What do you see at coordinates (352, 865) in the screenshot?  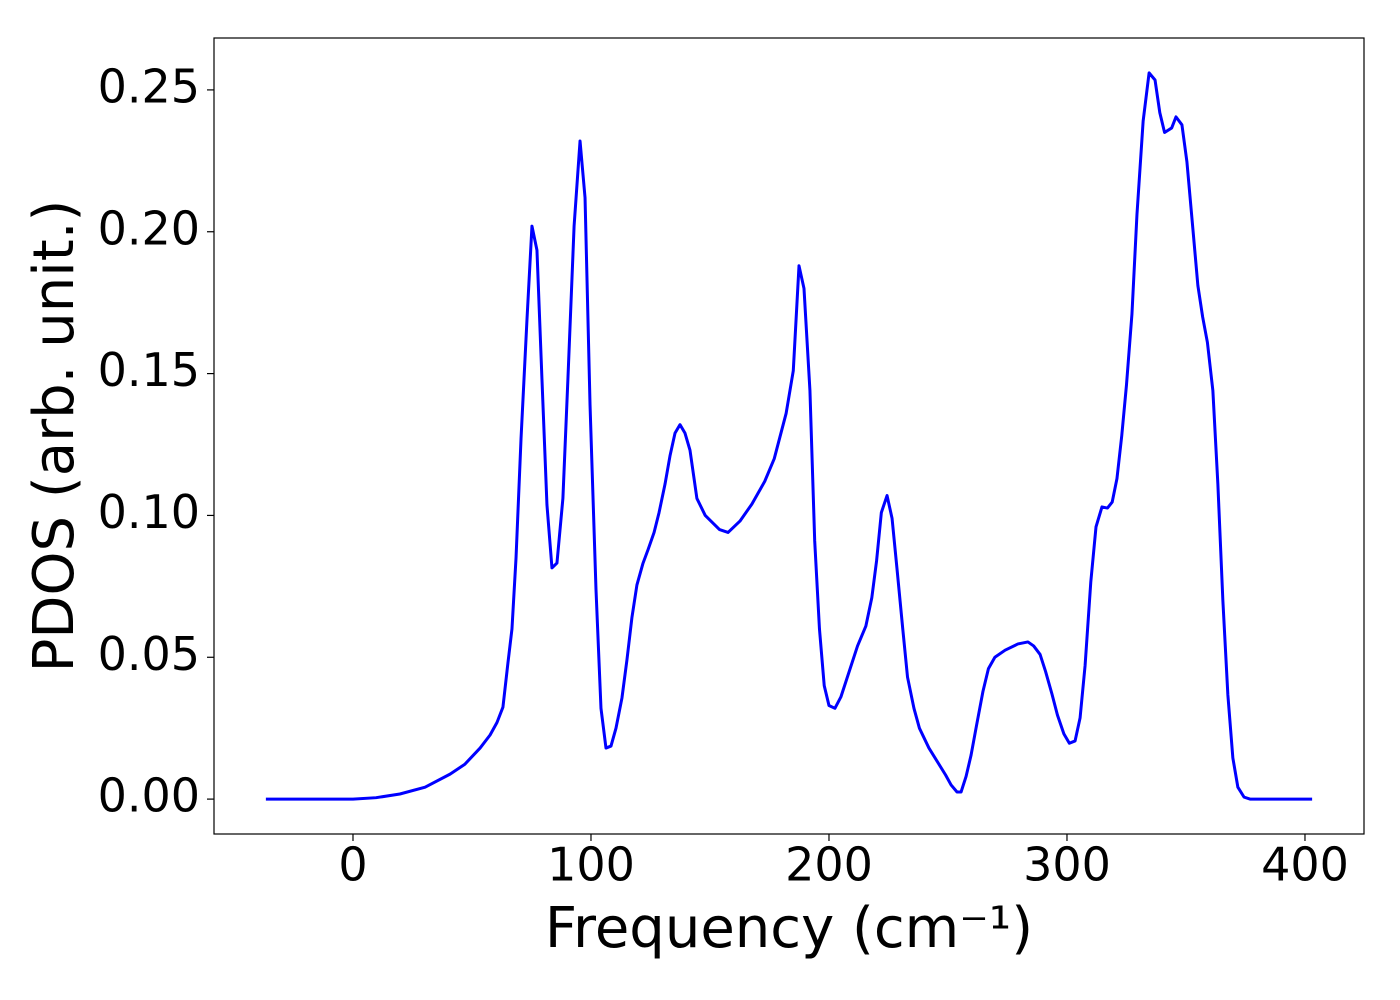 I see `x-tick-label: 0` at bounding box center [352, 865].